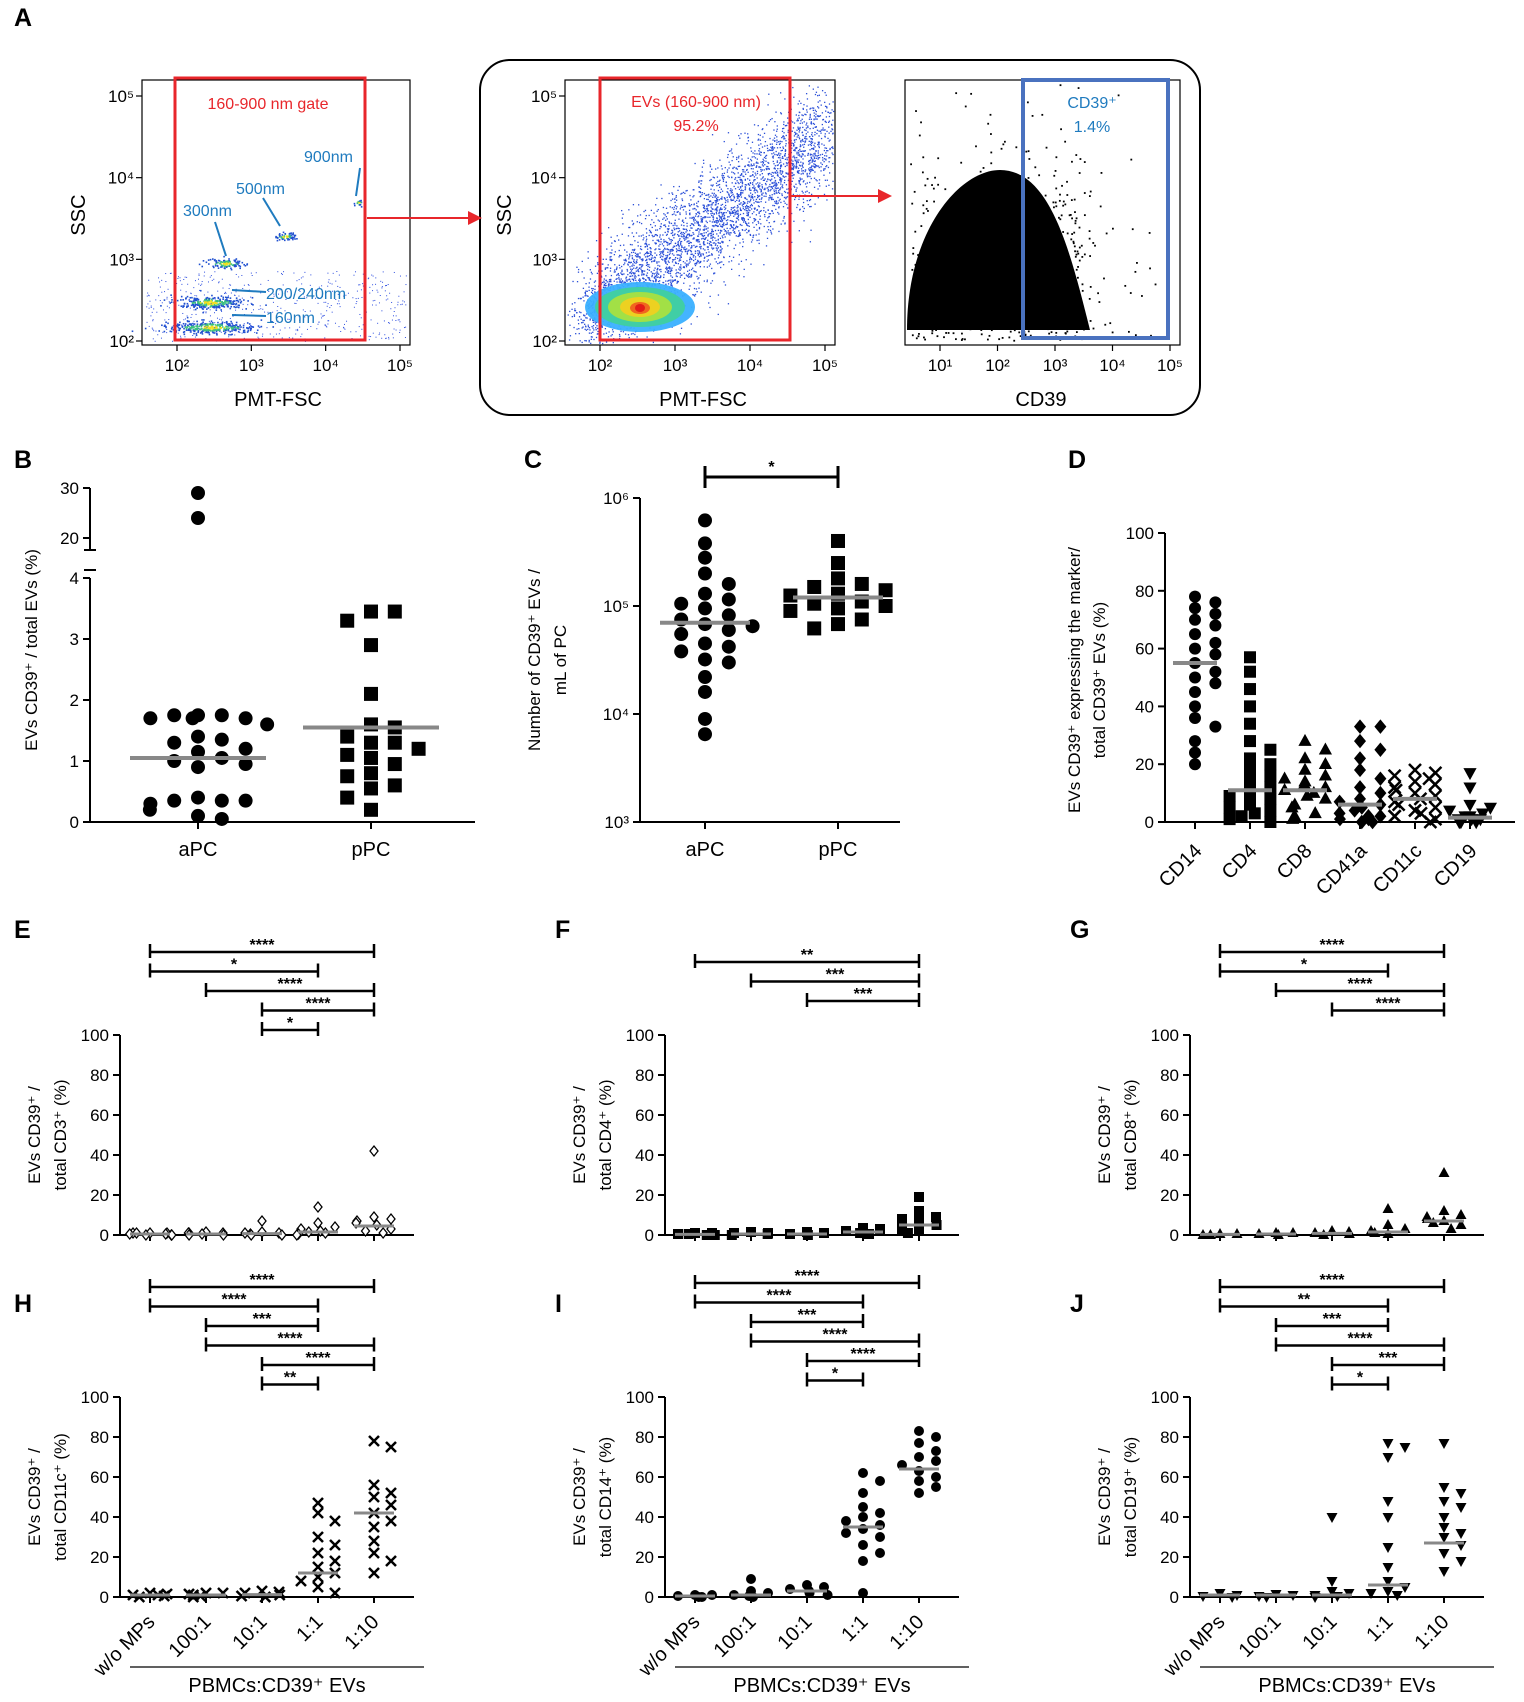 Image resolution: width=1524 pixels, height=1702 pixels. What do you see at coordinates (544, 259) in the screenshot?
I see `flow2-ytick-label: 10³` at bounding box center [544, 259].